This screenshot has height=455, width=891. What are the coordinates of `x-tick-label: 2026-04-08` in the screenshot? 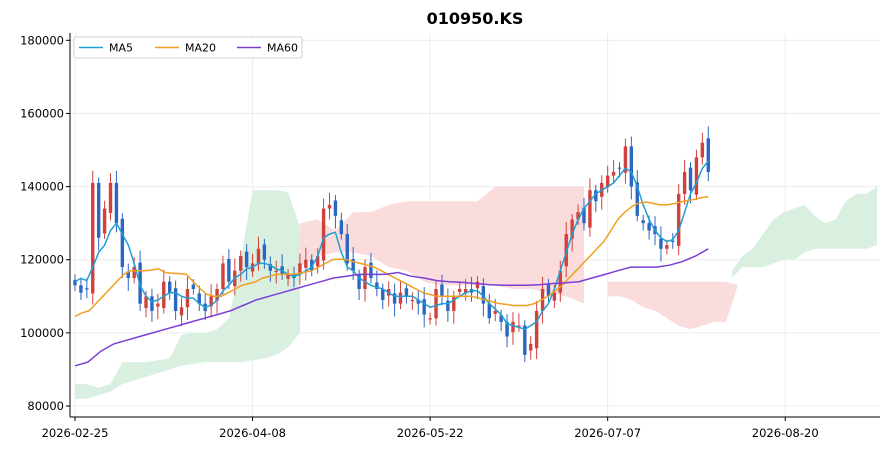 It's located at (252, 433).